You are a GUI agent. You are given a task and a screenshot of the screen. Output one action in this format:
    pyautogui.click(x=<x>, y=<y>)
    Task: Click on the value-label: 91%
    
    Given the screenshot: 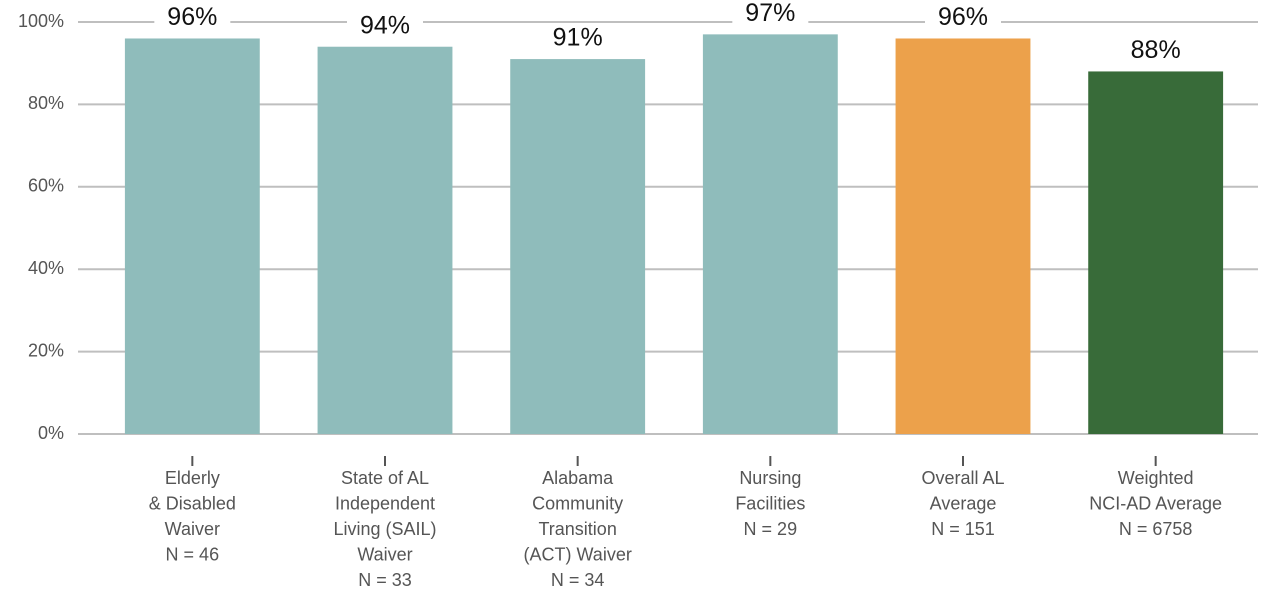 What is the action you would take?
    pyautogui.click(x=578, y=38)
    